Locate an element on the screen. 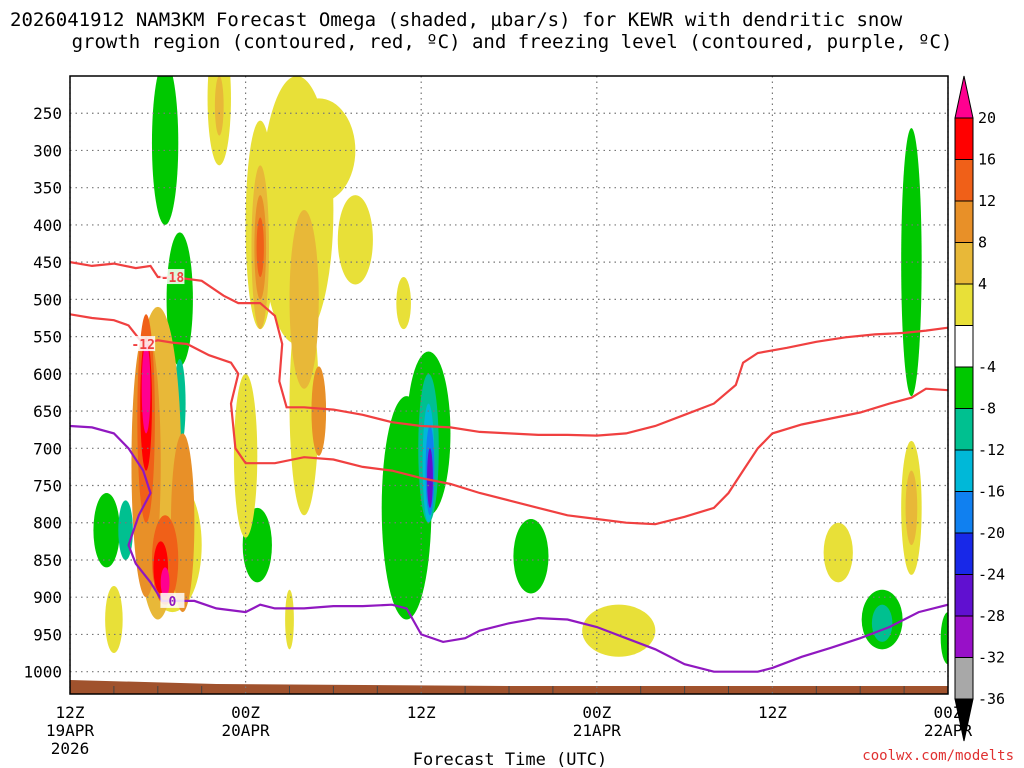 Image resolution: width=1024 pixels, height=768 pixels. colorbar-label-4: 4 is located at coordinates (982, 284).